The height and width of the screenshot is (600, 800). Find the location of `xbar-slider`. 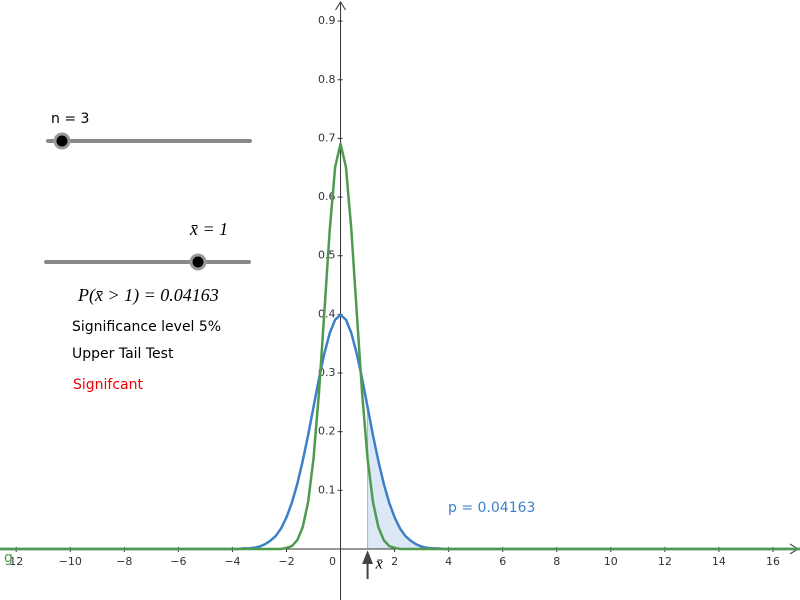

xbar-slider is located at coordinates (147, 262).